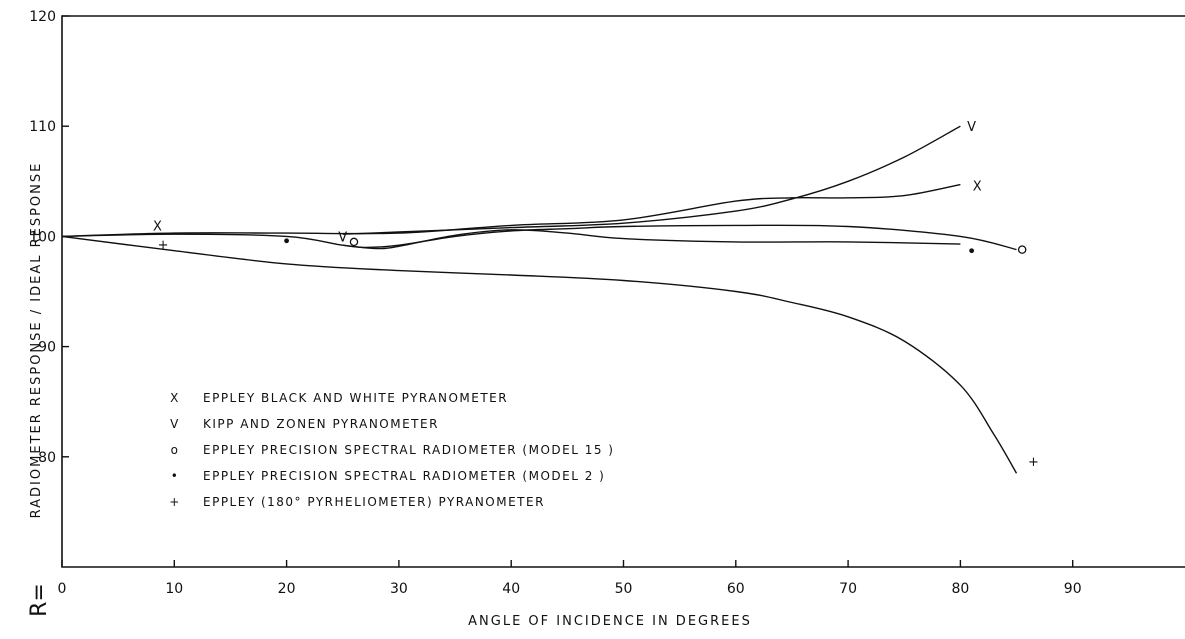 The image size is (1185, 639). Describe the element at coordinates (47, 458) in the screenshot. I see `y-tick-label: 80` at that location.